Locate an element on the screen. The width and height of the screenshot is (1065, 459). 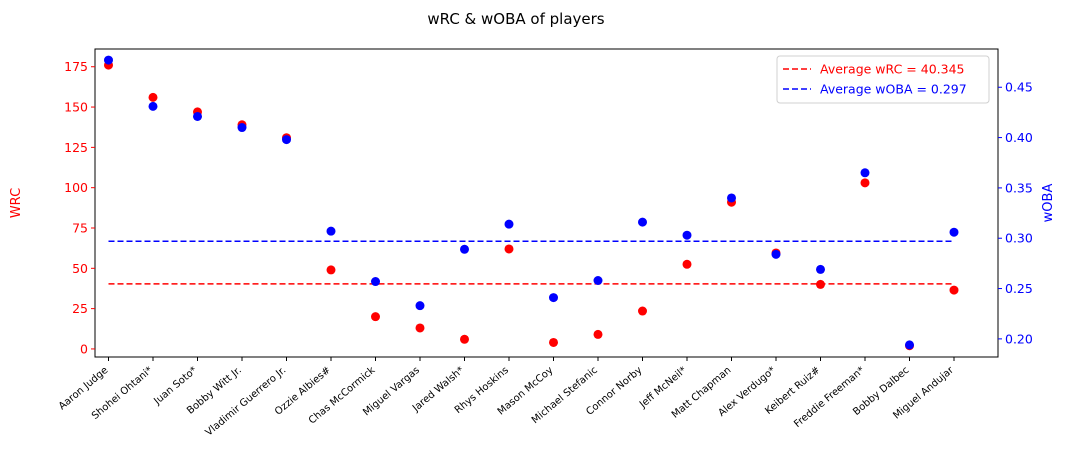
right-axis-tick-label: 0.35 is located at coordinates (1019, 187).